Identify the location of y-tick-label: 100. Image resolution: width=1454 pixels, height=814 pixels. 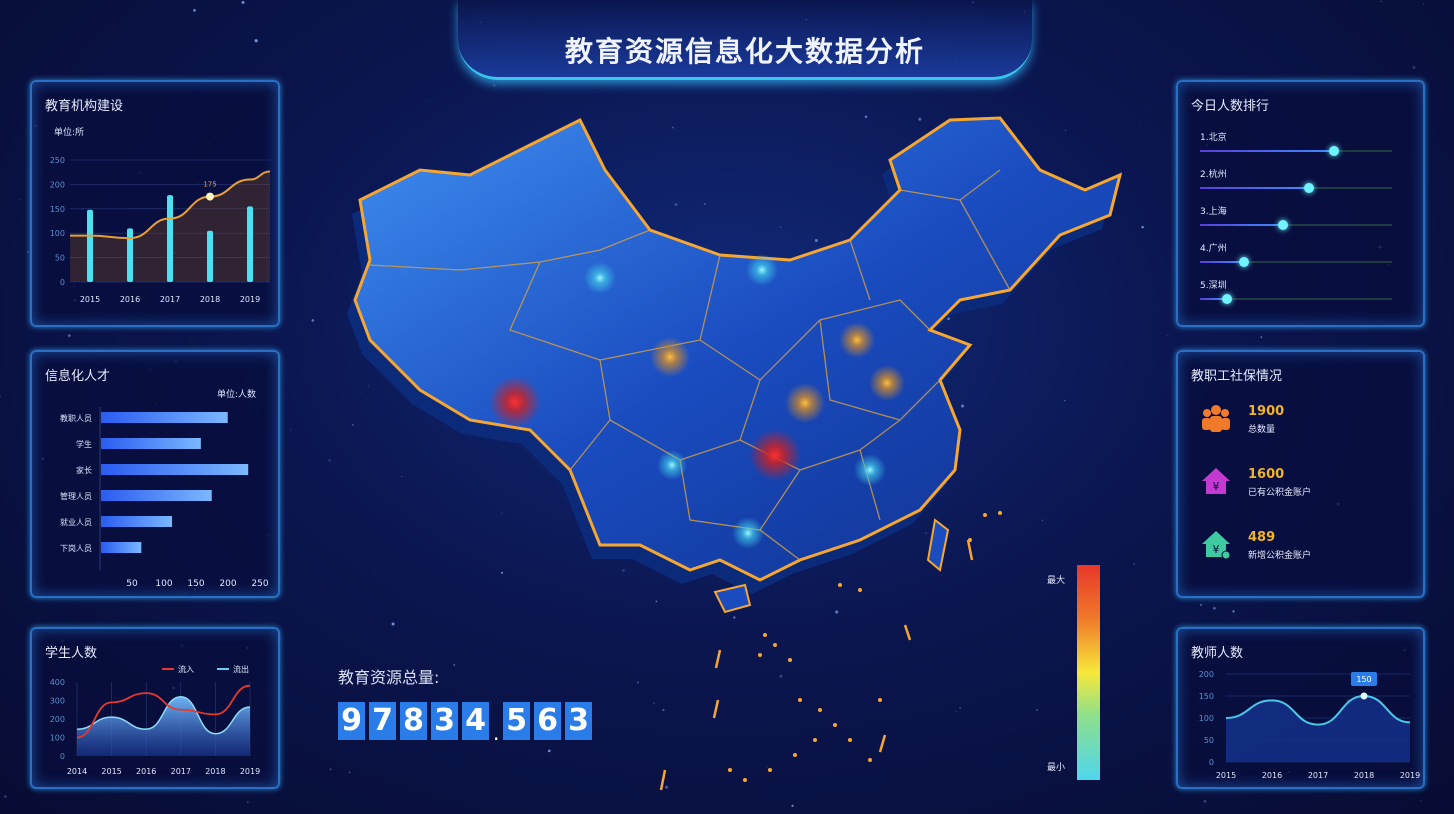
(57, 233).